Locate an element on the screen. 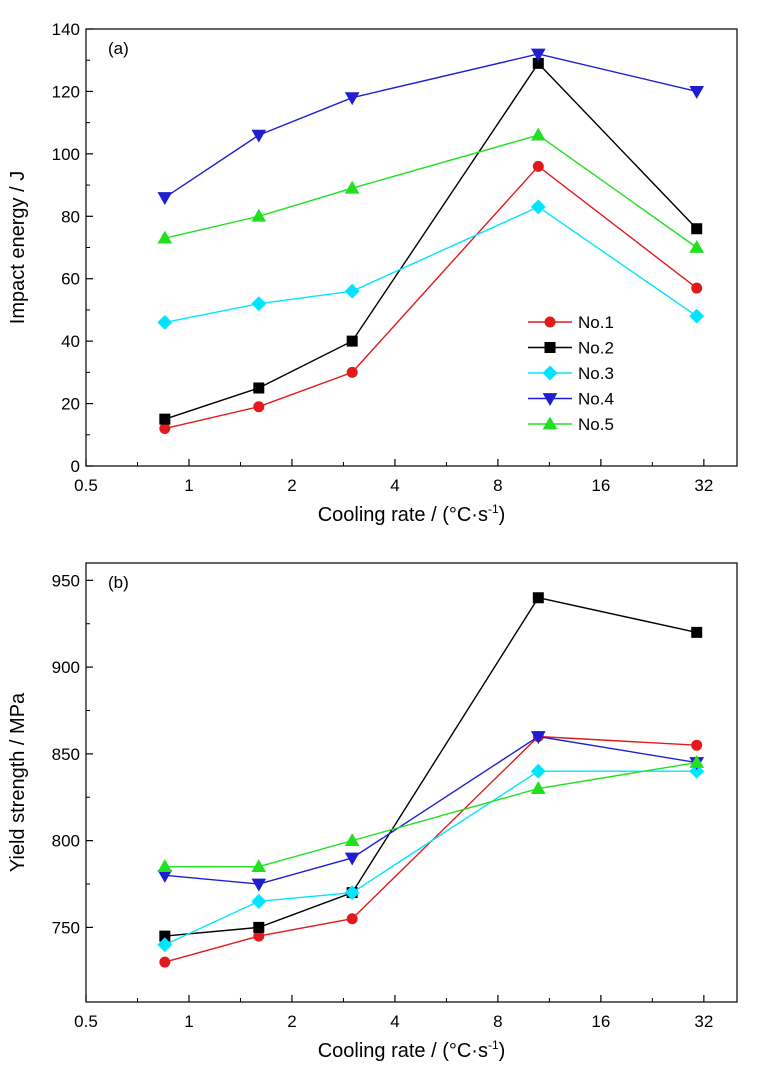 The image size is (768, 1076). y-tick-label: 100 is located at coordinates (66, 154).